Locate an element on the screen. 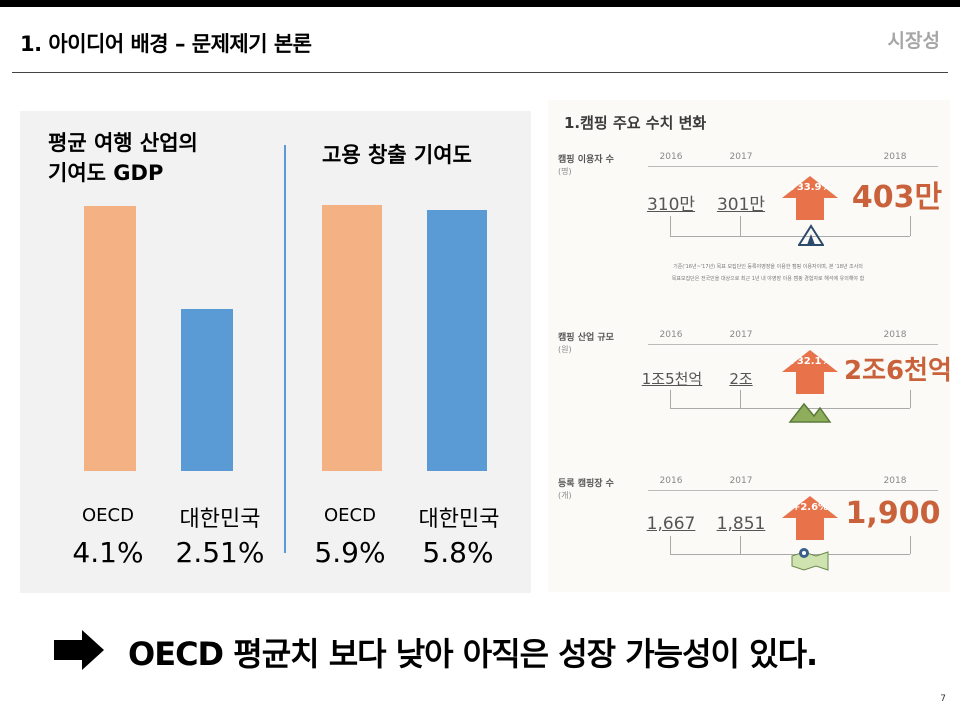  conclusion-text: OECD 평균치 보다 낮아 아직은 성장 가능성이 있다. is located at coordinates (473, 654).